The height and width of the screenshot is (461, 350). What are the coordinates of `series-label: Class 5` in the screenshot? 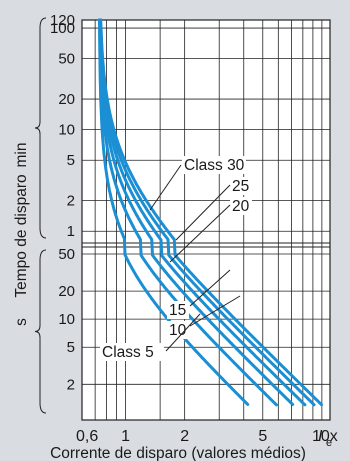 It's located at (128, 352).